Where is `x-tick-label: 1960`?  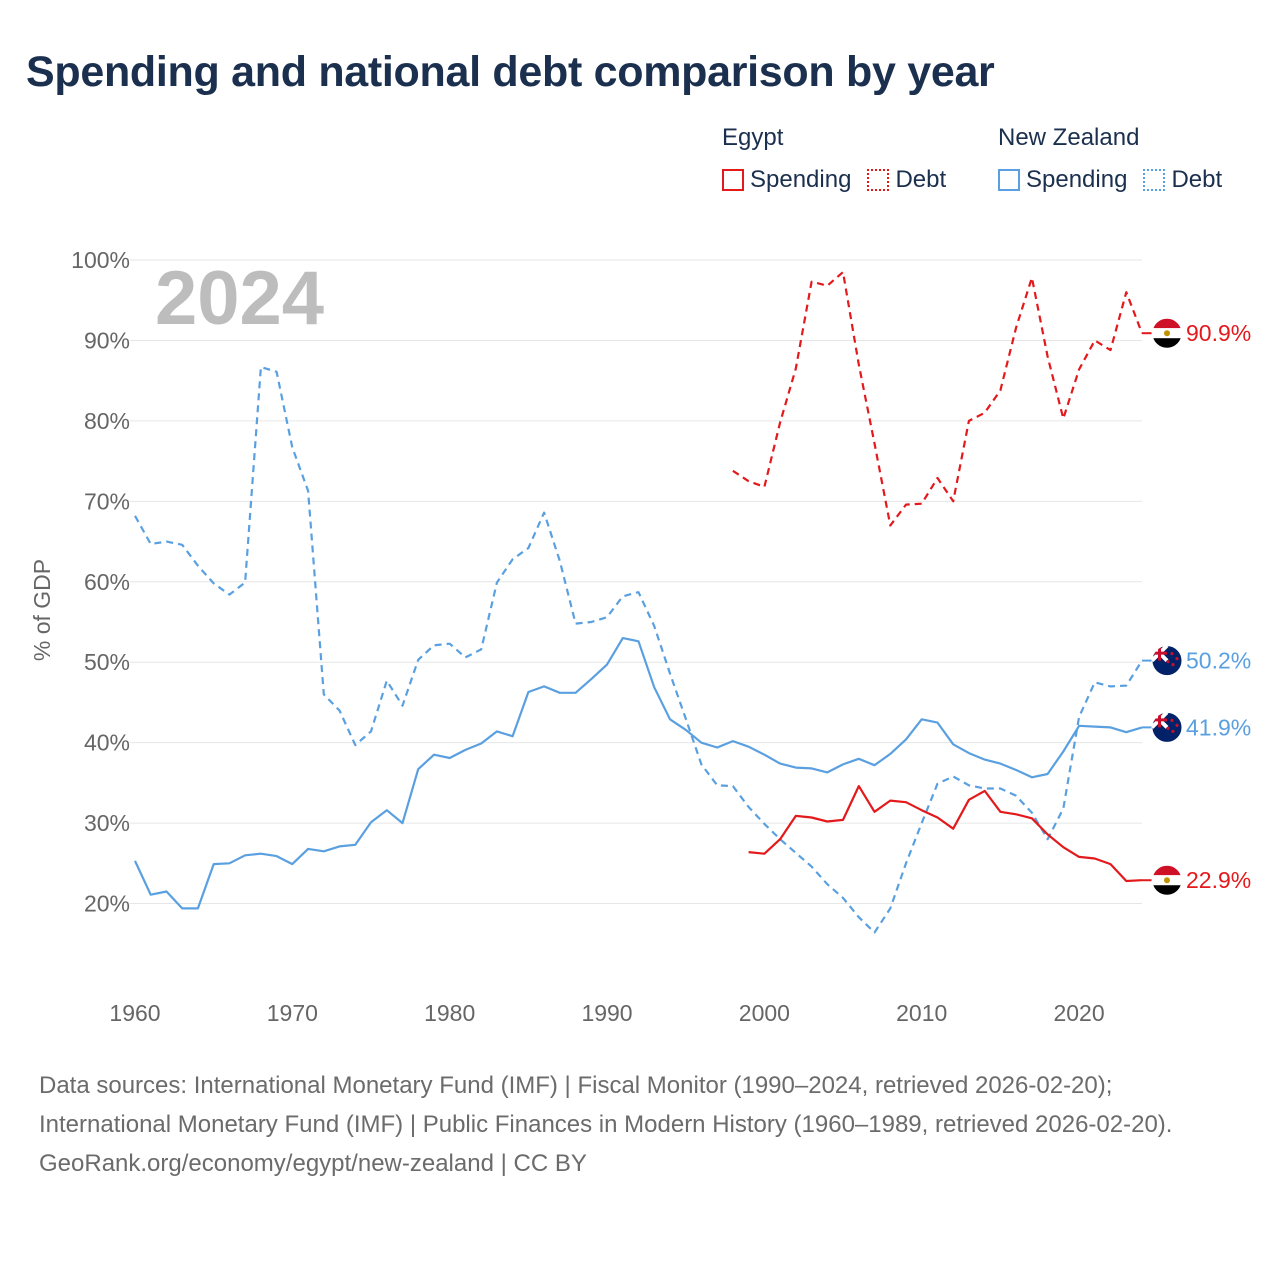 x-tick-label: 1960 is located at coordinates (134, 1013).